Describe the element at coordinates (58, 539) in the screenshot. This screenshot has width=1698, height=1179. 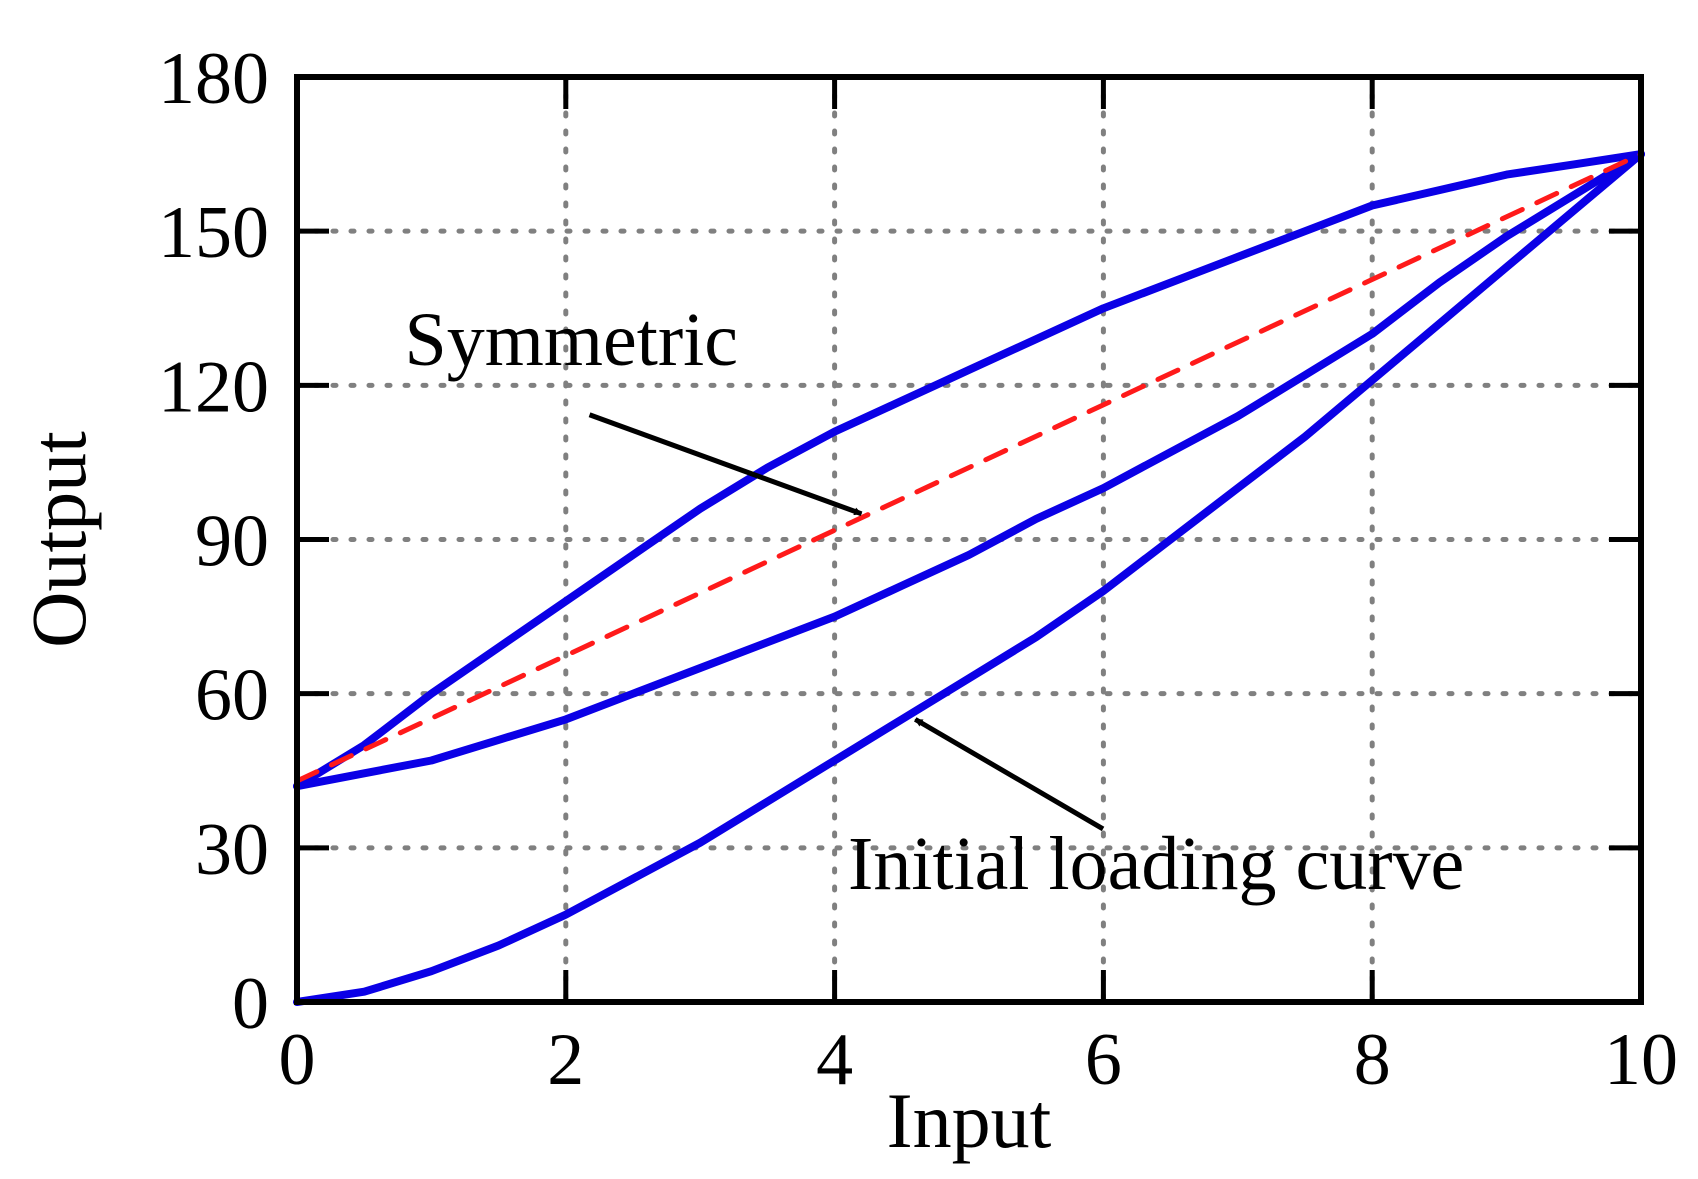
I see `y-axis-title: Output` at that location.